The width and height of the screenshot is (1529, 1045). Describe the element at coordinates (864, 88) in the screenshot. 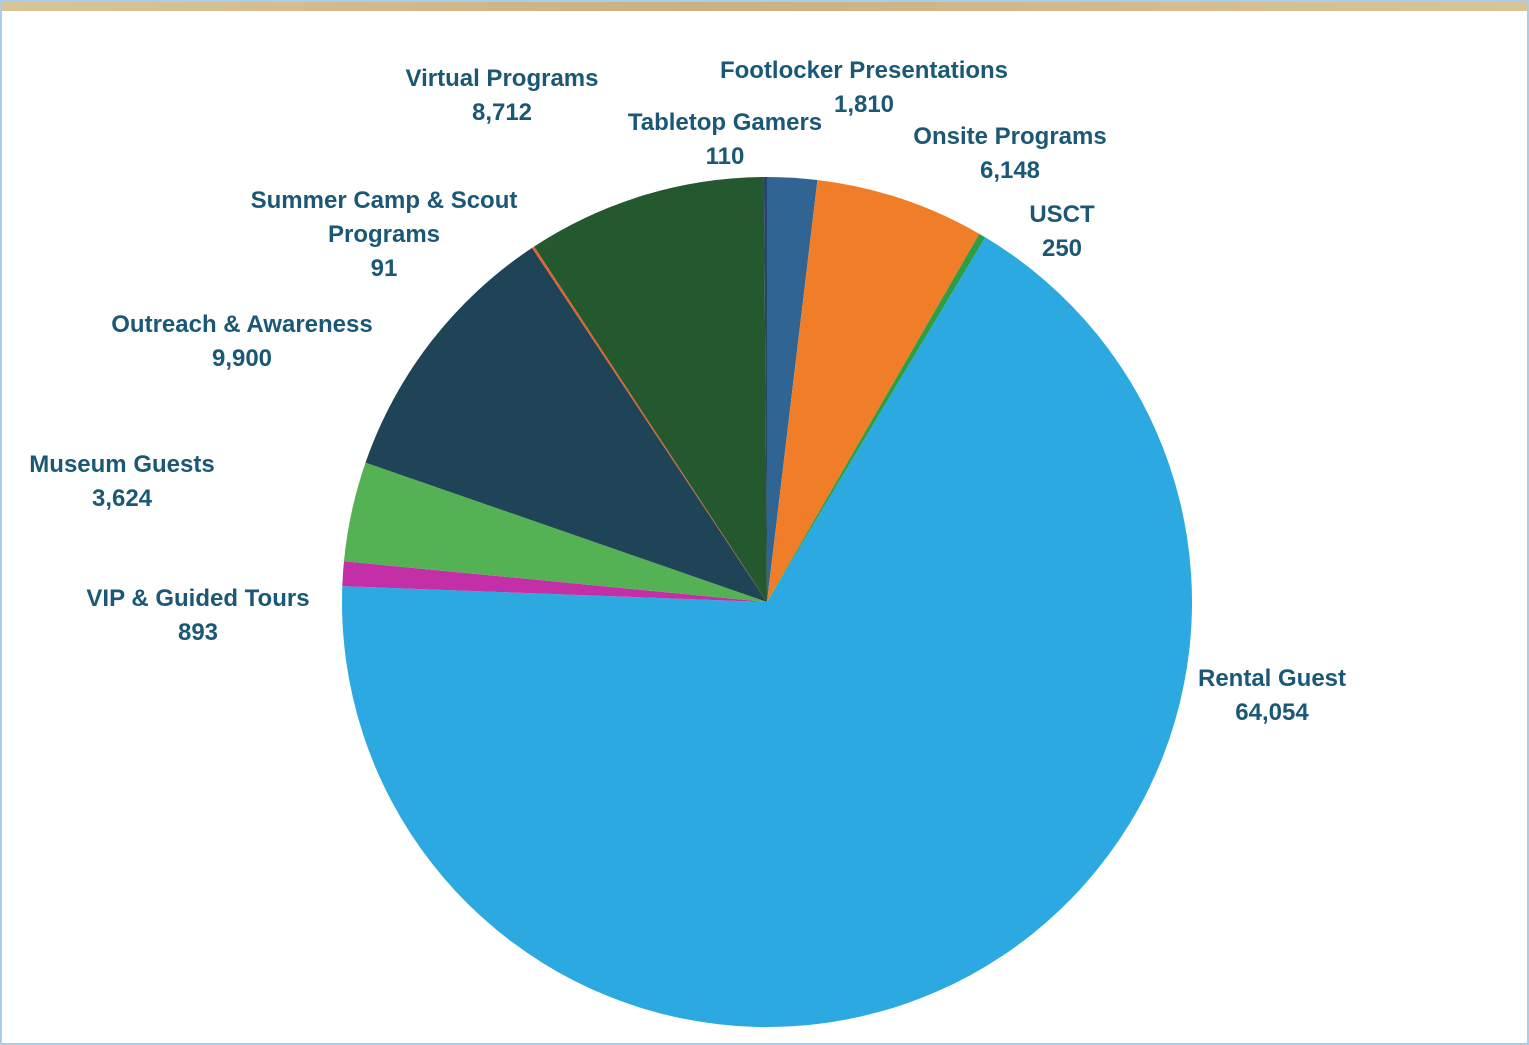

I see `slice-label-footlocker: Footlocker Presentations 1,810` at that location.